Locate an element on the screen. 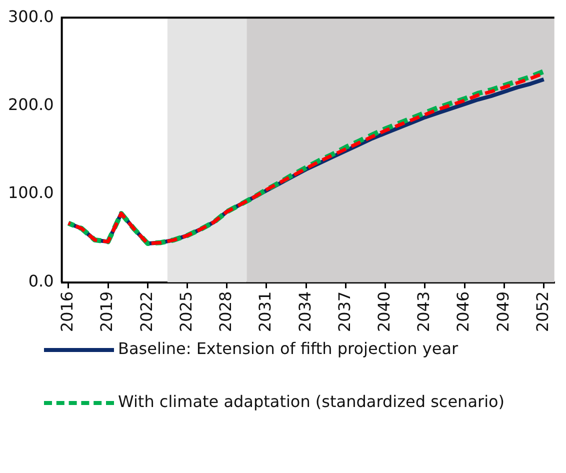 The width and height of the screenshot is (566, 473). y-tick-label: 300.0 is located at coordinates (31, 16).